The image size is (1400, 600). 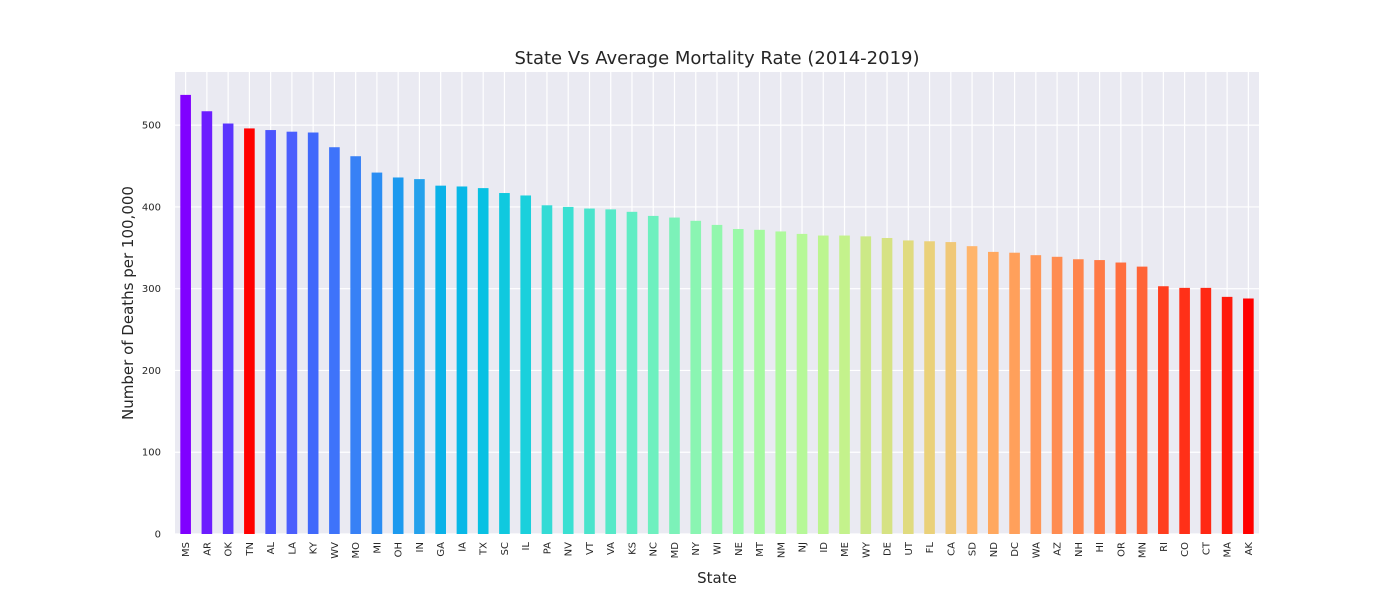 I want to click on bar-tx, so click(x=483, y=361).